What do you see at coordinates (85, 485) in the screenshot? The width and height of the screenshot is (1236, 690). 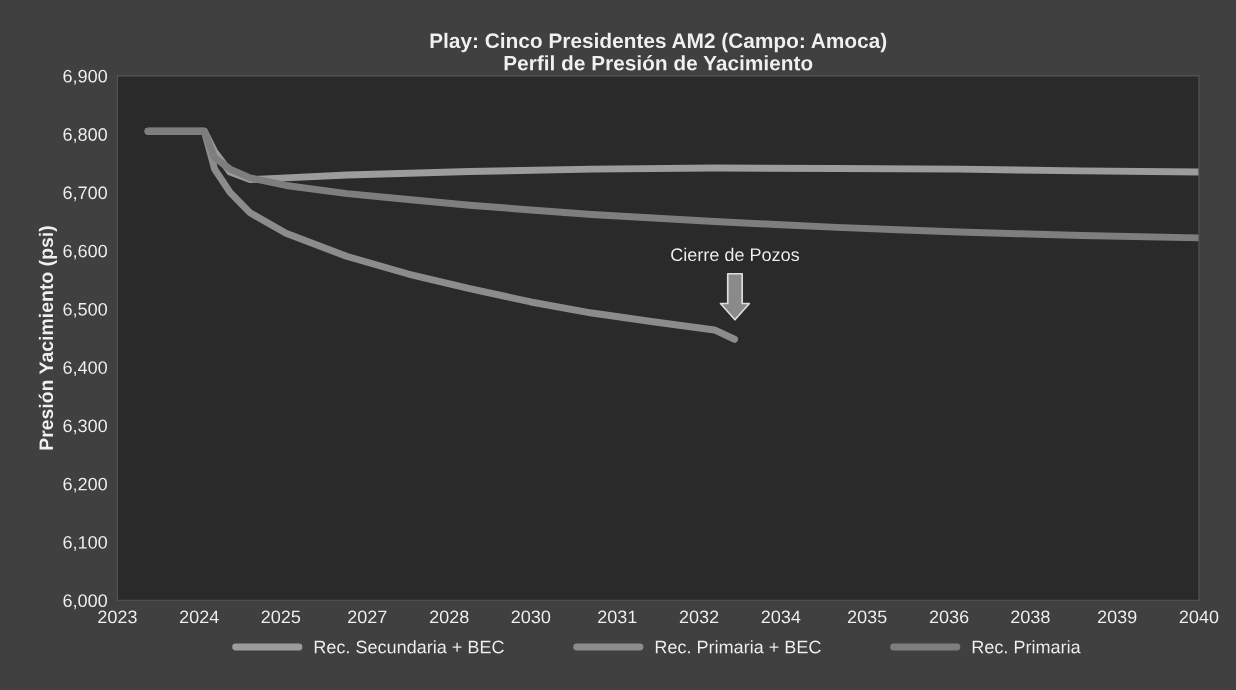 I see `y-tick-label: 6,200` at bounding box center [85, 485].